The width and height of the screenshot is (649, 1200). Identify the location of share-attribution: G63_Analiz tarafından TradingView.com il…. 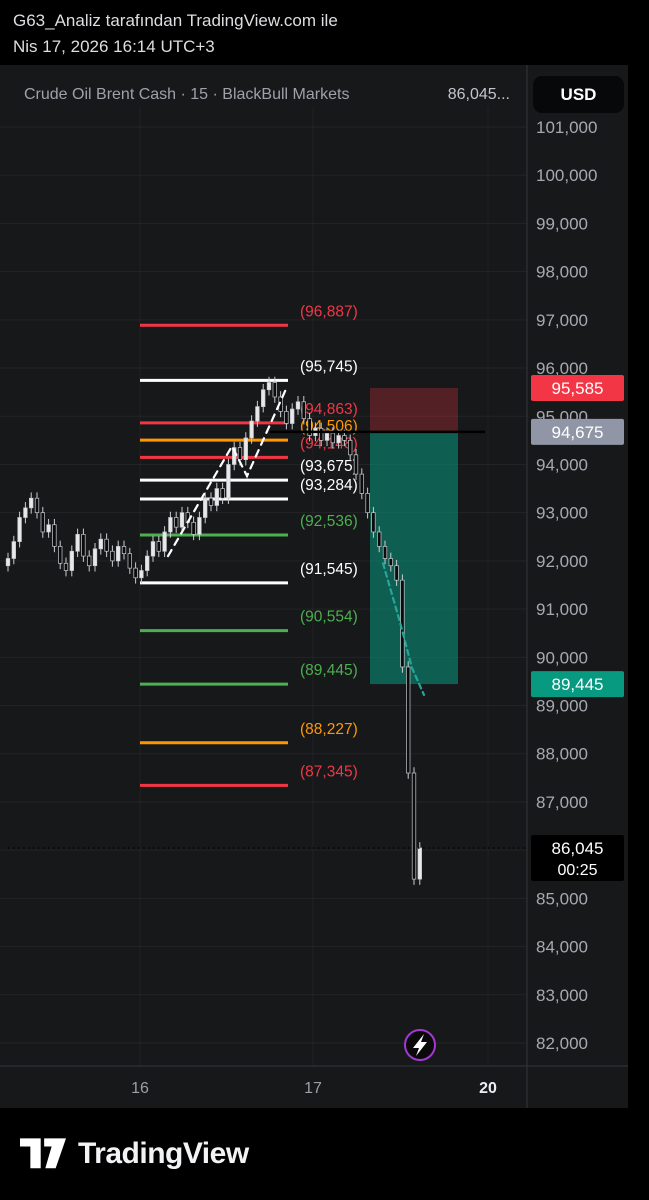
(175, 20).